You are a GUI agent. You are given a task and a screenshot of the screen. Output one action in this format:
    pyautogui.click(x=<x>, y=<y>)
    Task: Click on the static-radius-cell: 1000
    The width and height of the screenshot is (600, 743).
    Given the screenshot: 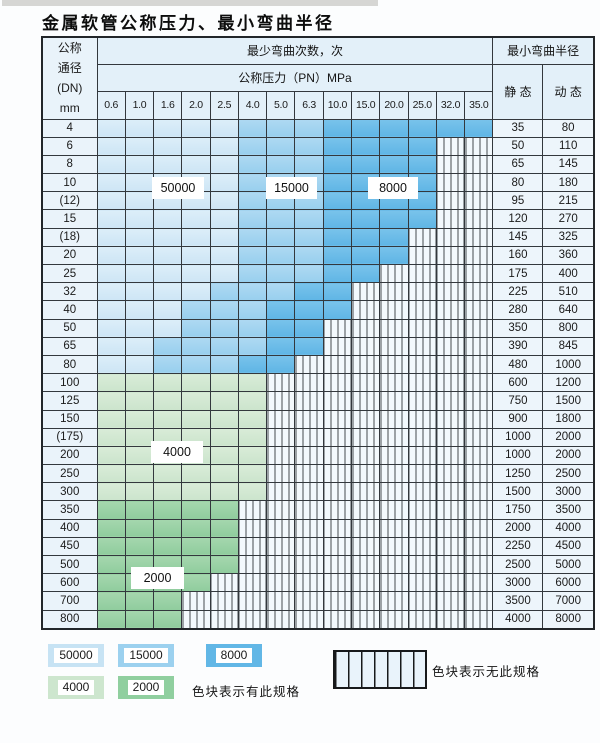 What is the action you would take?
    pyautogui.click(x=518, y=437)
    